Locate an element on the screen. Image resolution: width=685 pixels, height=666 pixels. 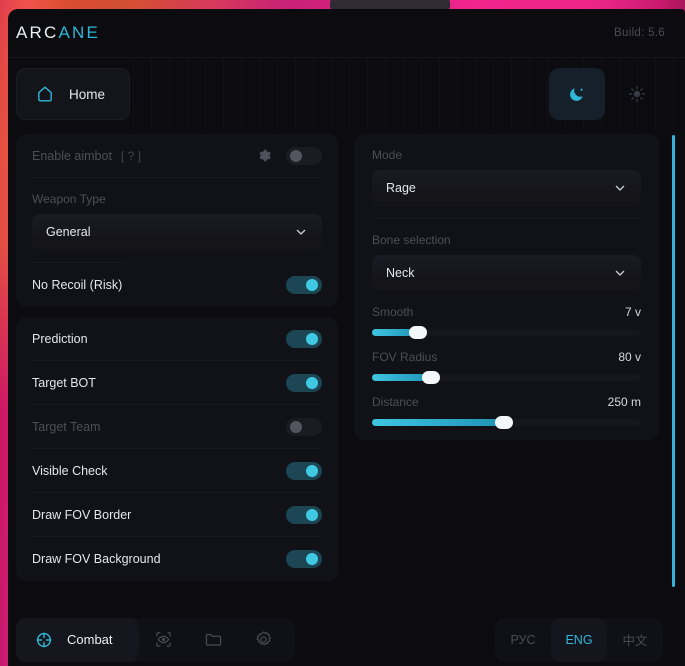
smooth-slider-block: Smooth 7 v is located at coordinates (506, 315).